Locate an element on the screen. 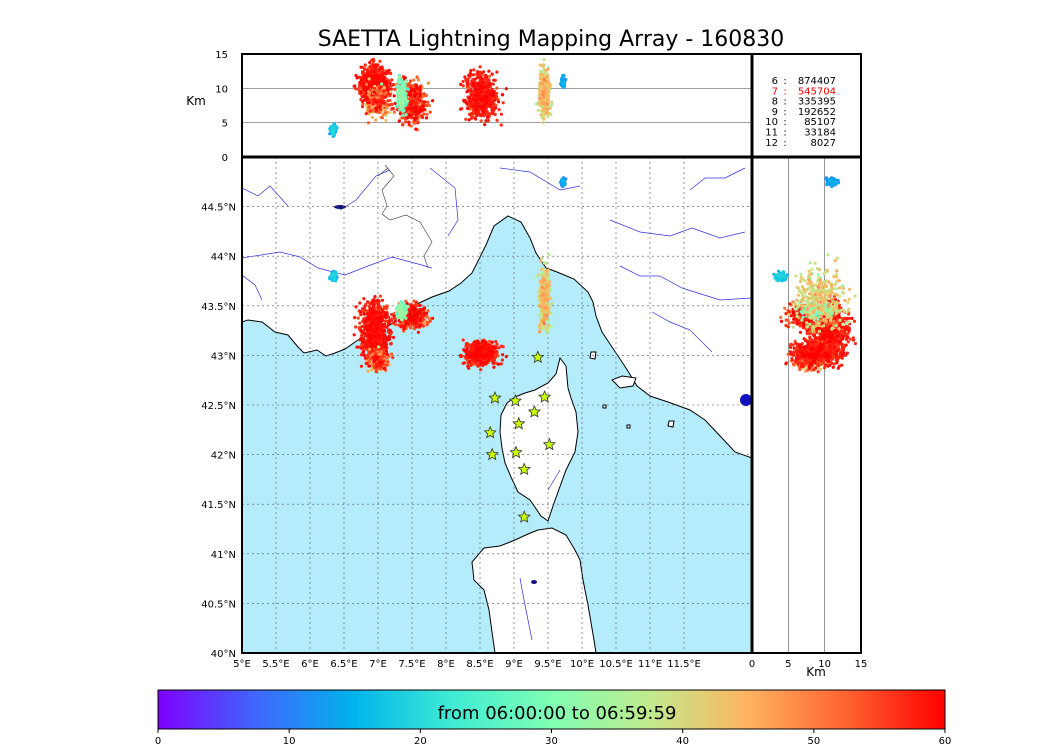  lightning-cluster is located at coordinates (374, 331).